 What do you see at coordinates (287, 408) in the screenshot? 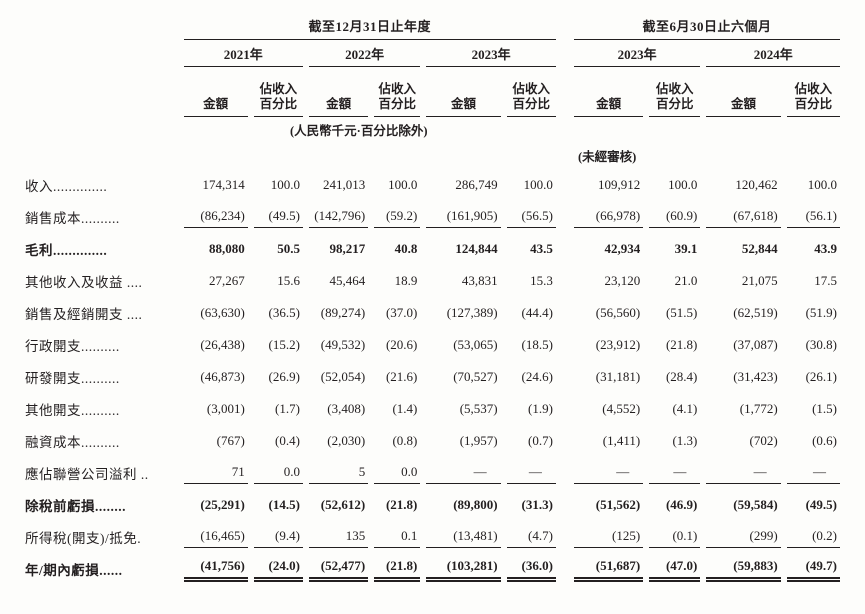
I see `value-cell: (1.7)` at bounding box center [287, 408].